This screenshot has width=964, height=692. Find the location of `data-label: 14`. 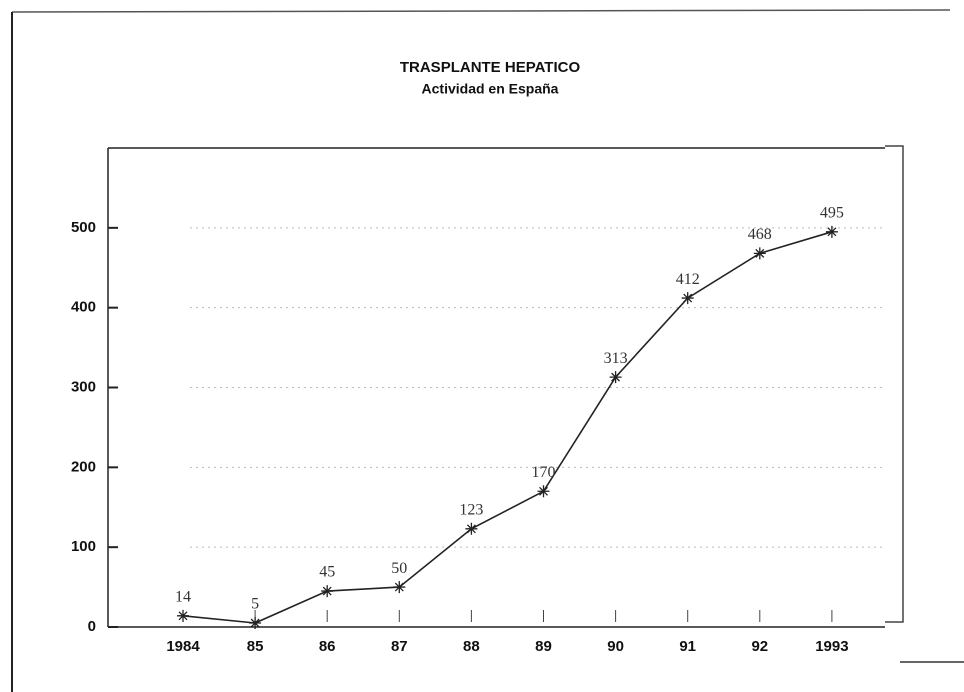

data-label: 14 is located at coordinates (183, 596).